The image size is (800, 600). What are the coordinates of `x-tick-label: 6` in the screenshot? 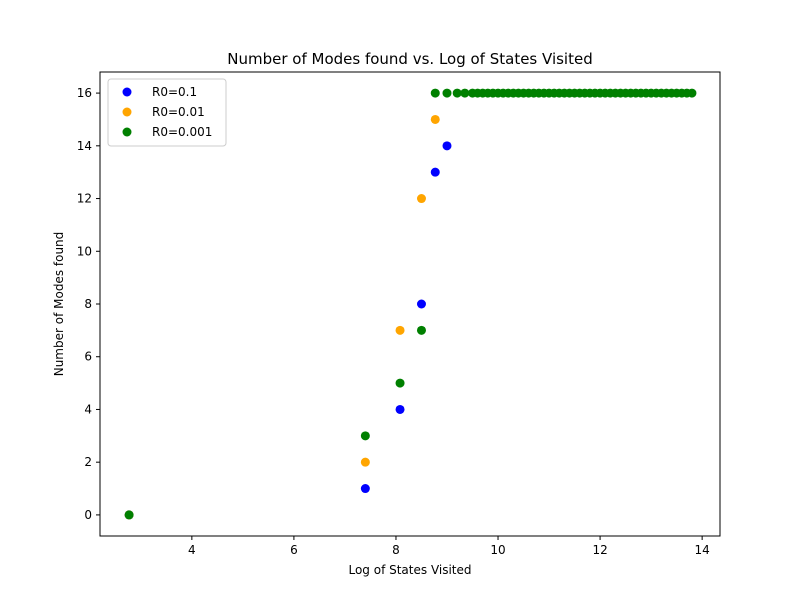 It's located at (294, 550).